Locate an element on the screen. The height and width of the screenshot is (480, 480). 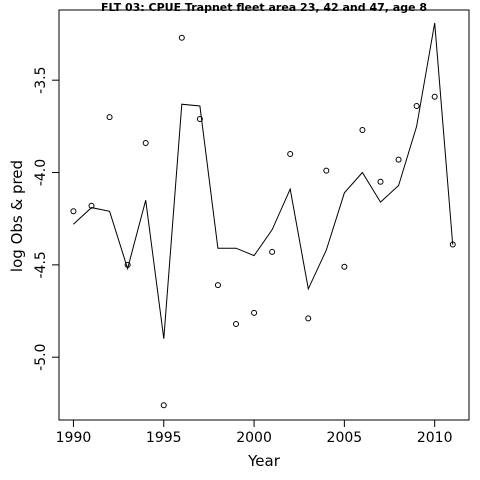
x-axis-label: Year is located at coordinates (264, 461).